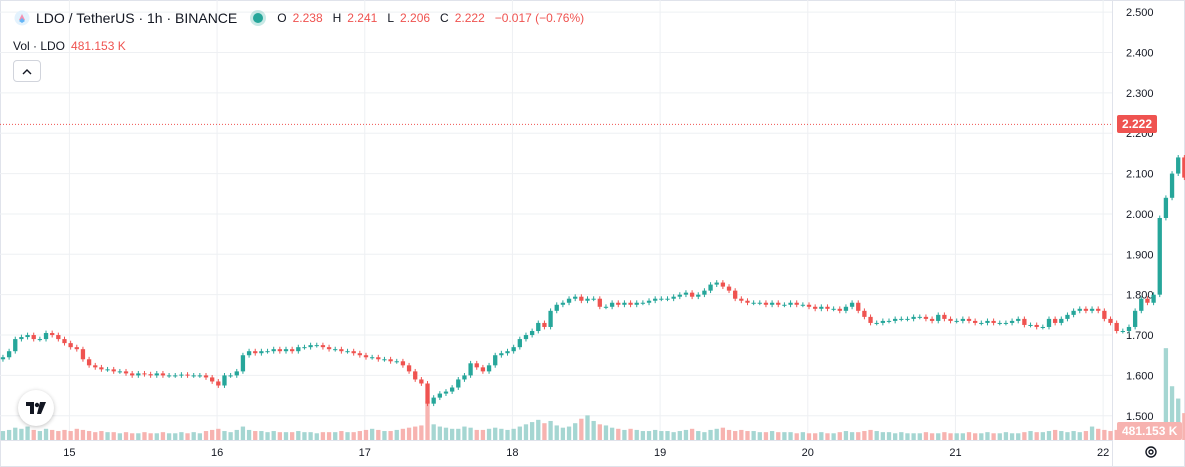 This screenshot has width=1185, height=467. What do you see at coordinates (1140, 53) in the screenshot?
I see `y-tick-label: 2.400` at bounding box center [1140, 53].